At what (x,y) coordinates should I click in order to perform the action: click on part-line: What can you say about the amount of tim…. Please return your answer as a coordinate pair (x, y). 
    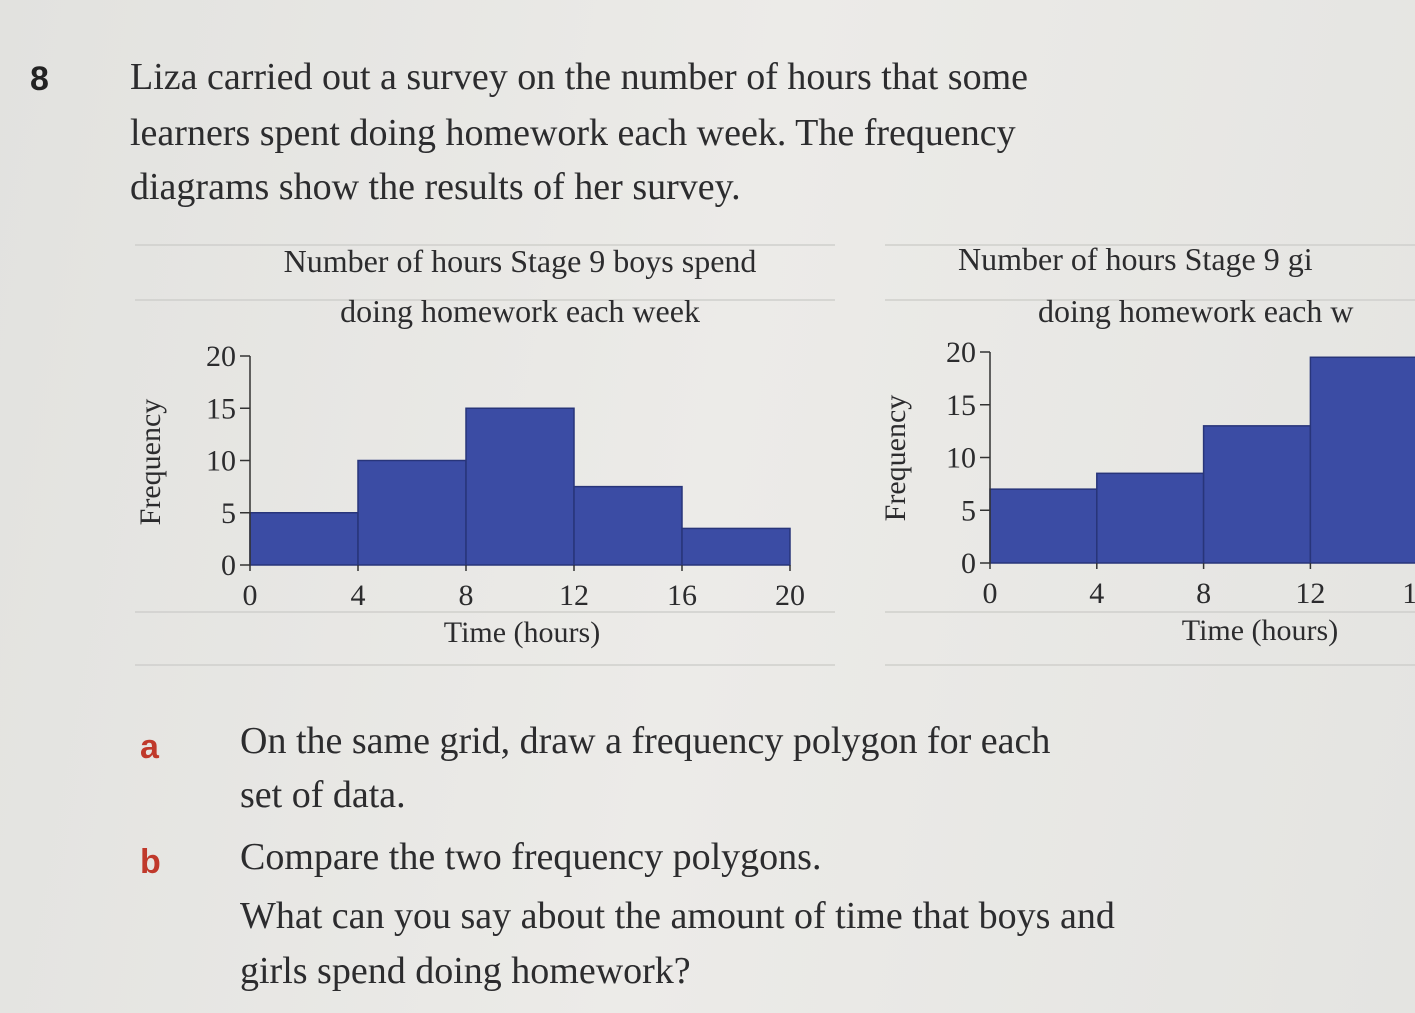
    Looking at the image, I should click on (677, 916).